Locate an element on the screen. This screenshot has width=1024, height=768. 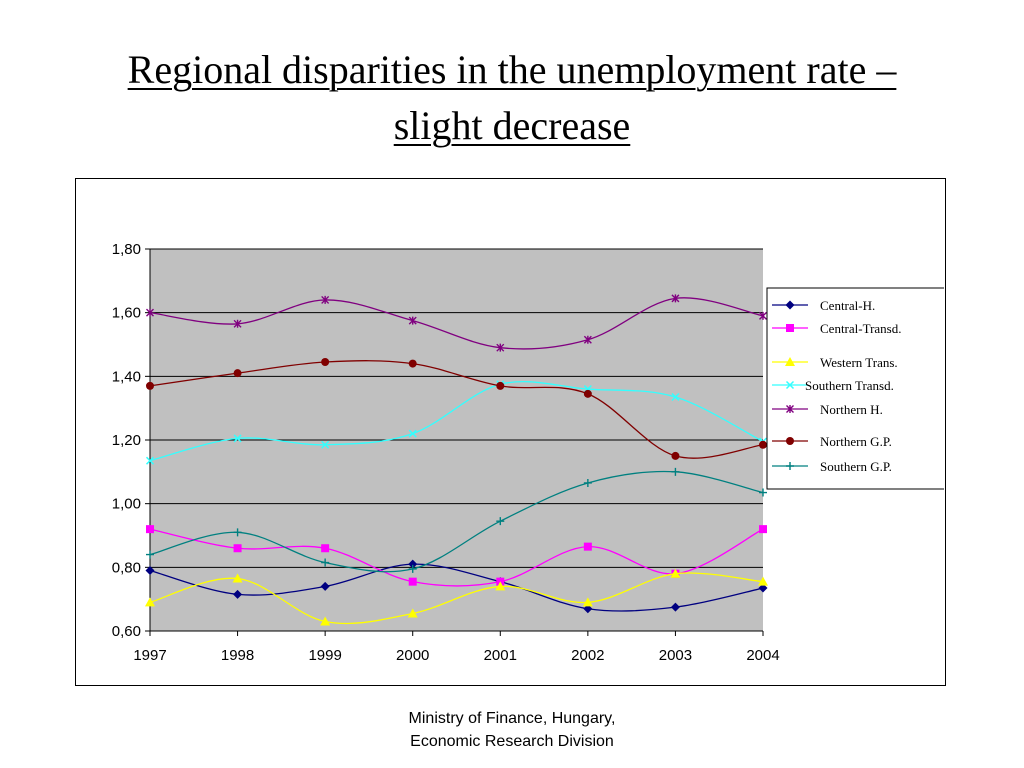
x-tick-label: 2004 is located at coordinates (762, 655).